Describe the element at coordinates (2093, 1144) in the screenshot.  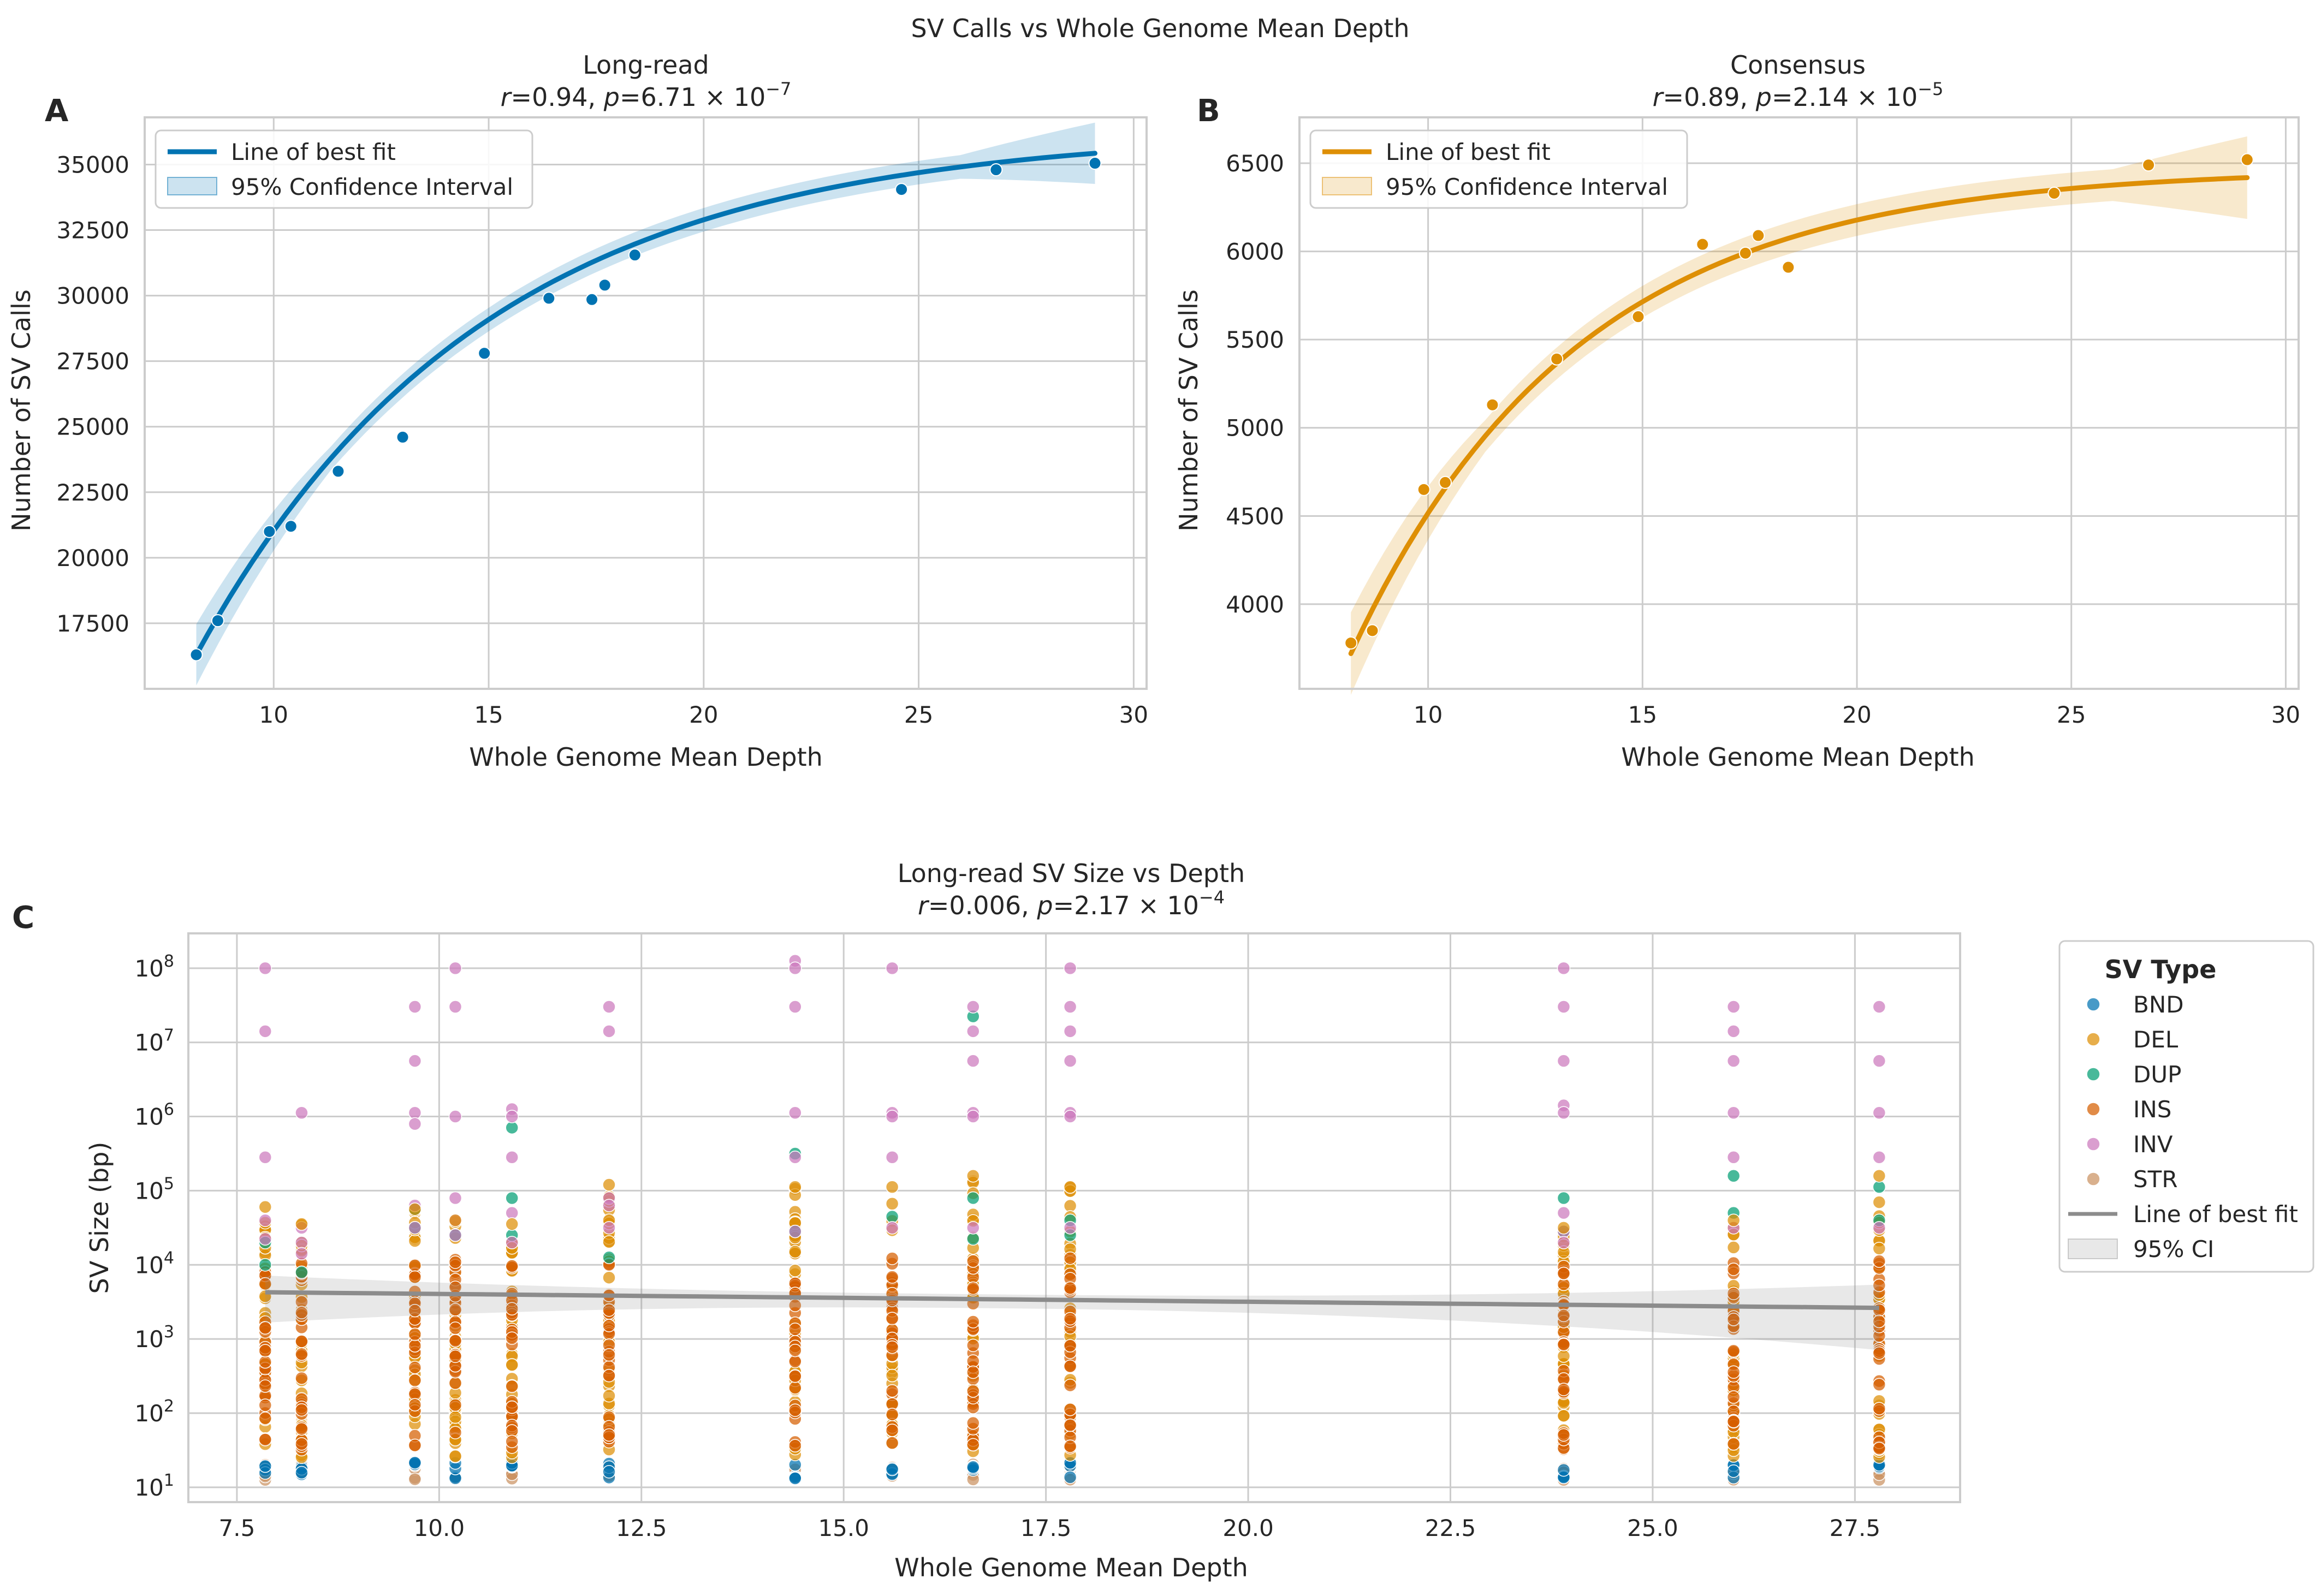
I see `panel-c-legend-marker-inv` at that location.